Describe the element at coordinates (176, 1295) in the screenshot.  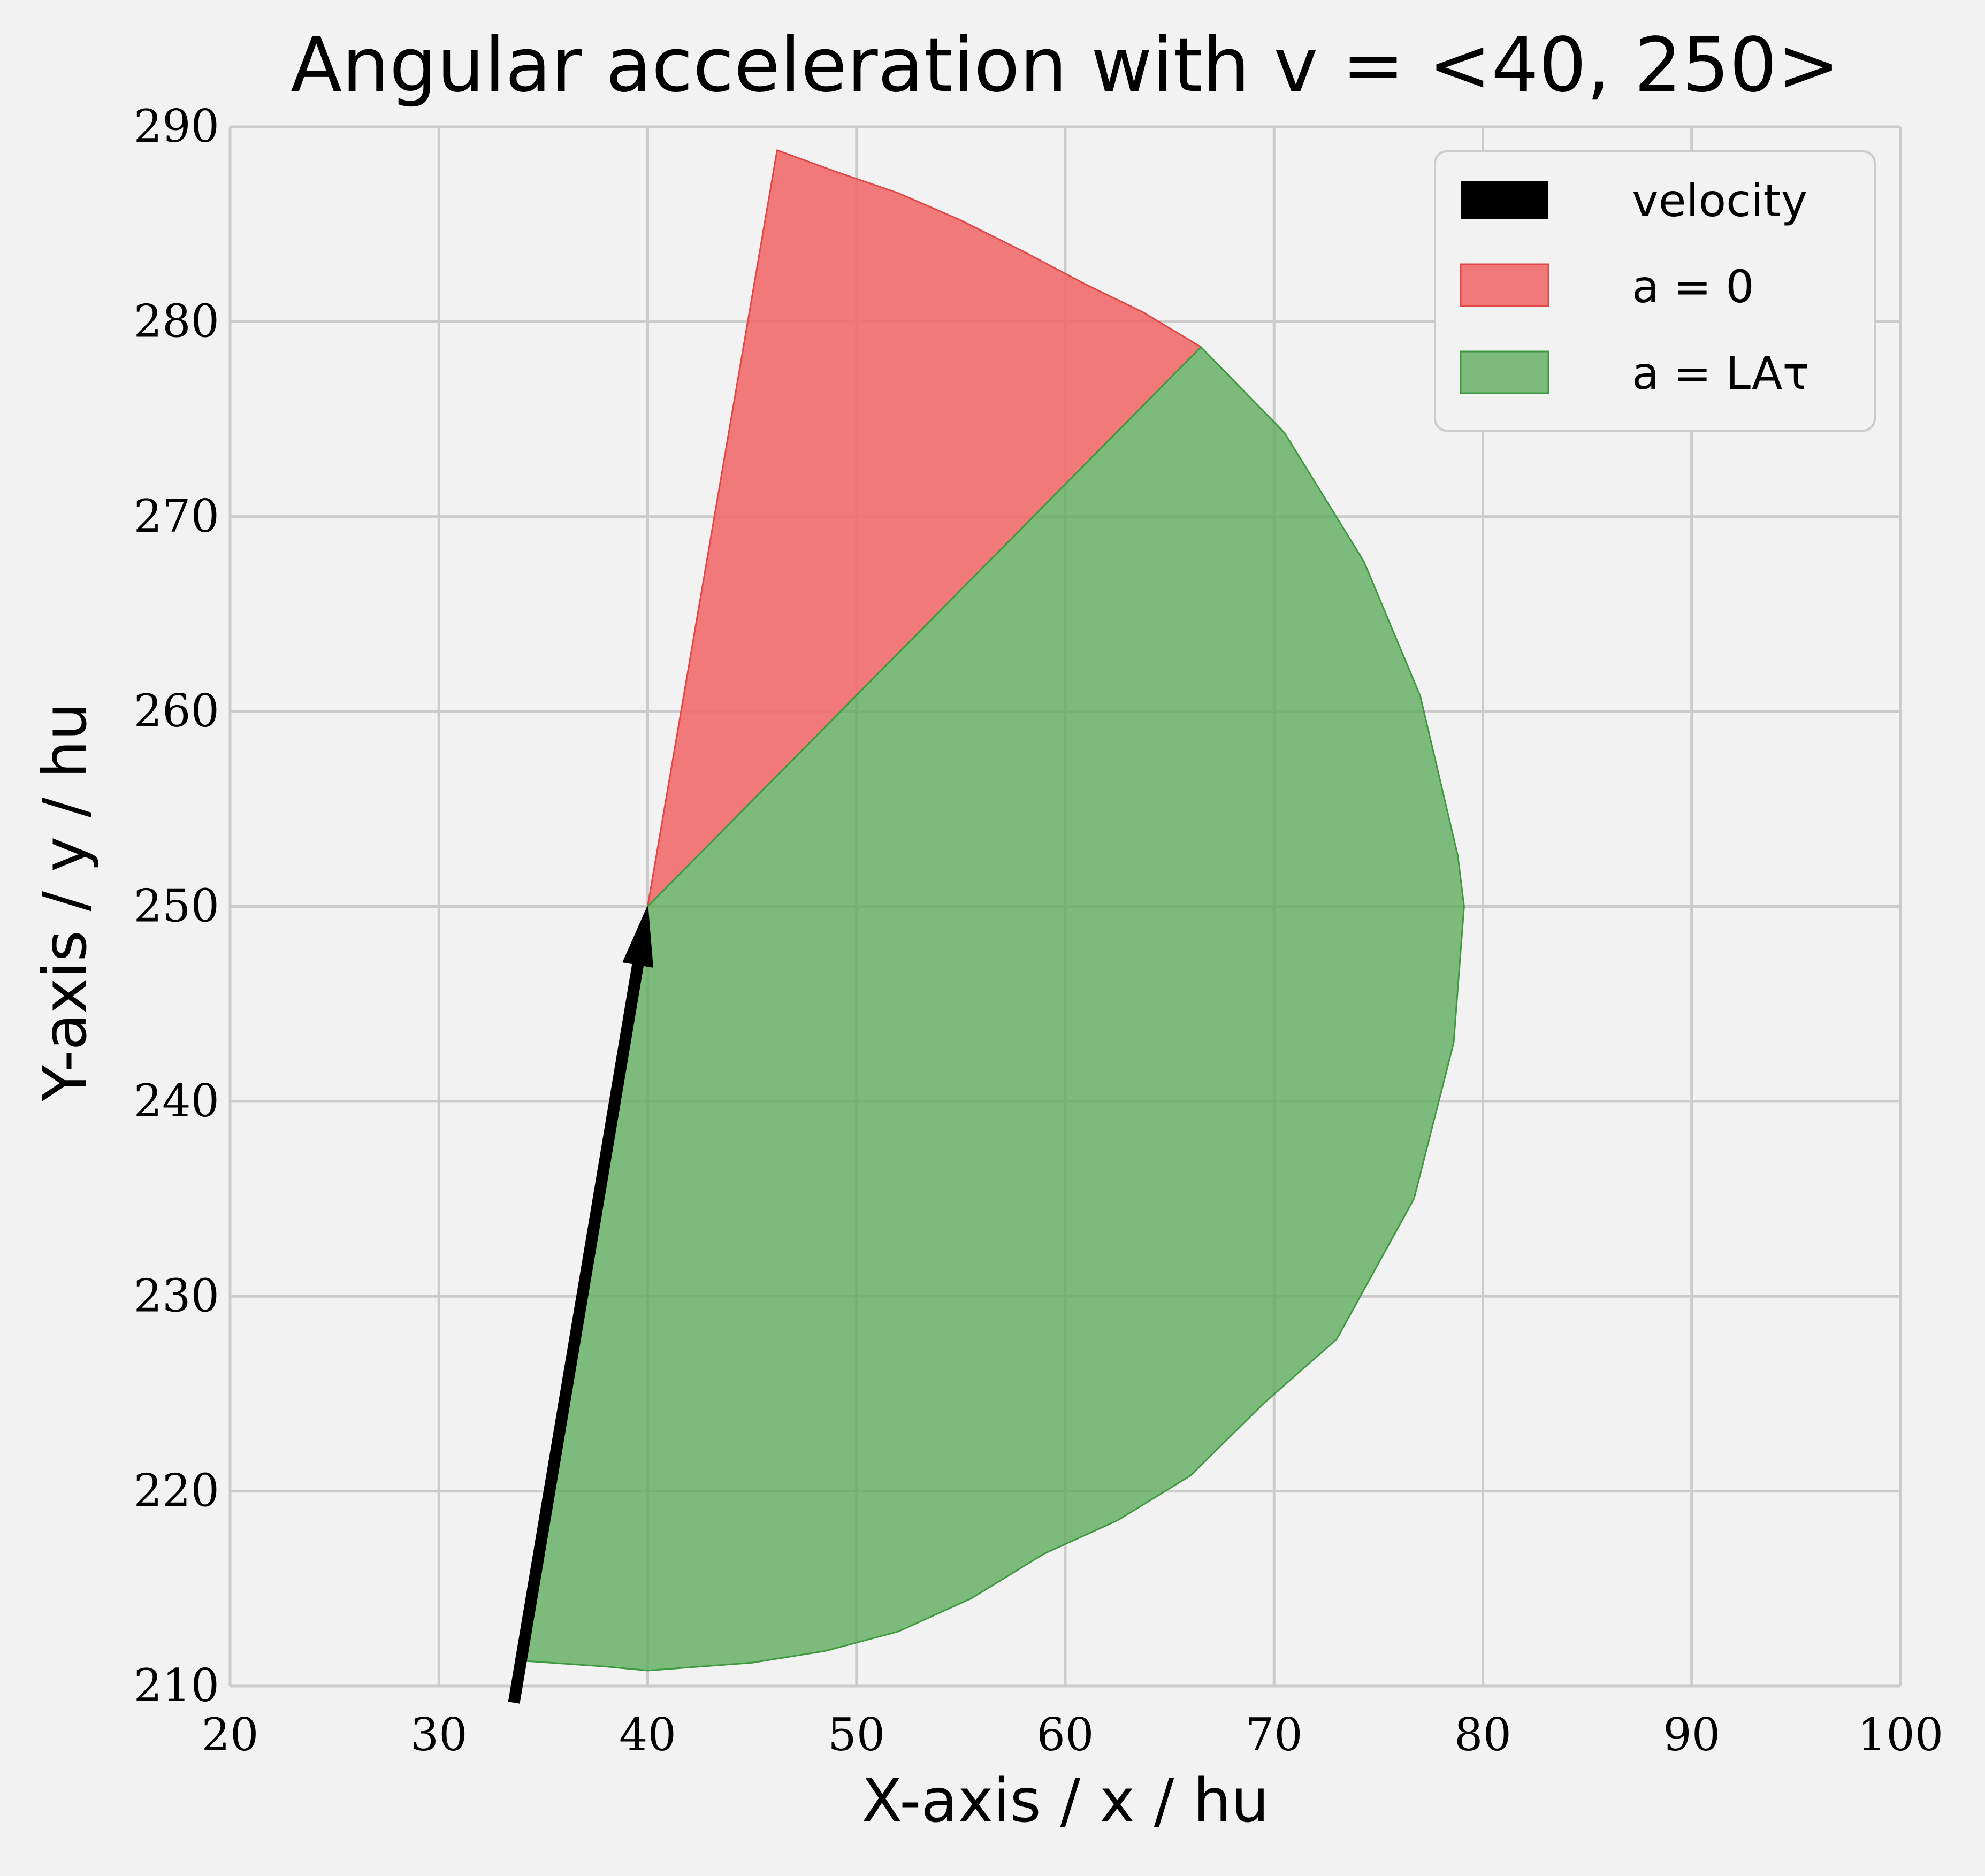
I see `y-tick-label-2: 230` at that location.